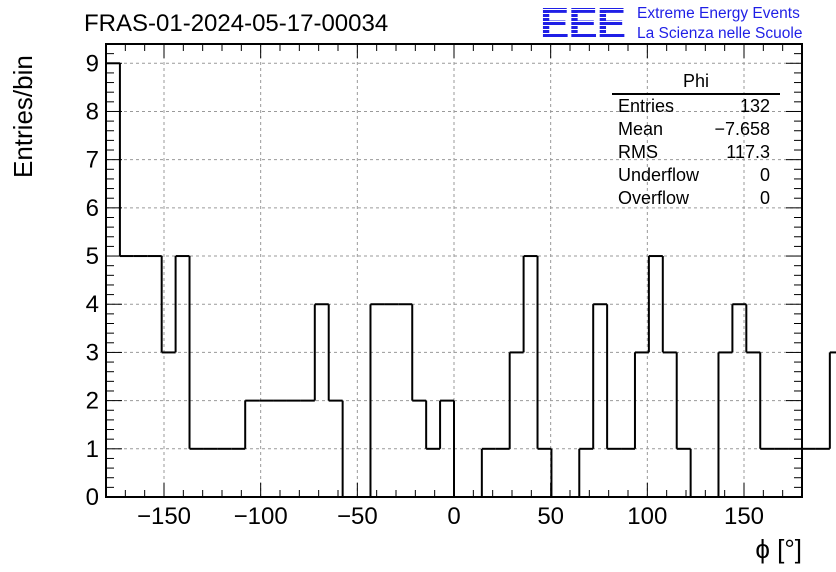  What do you see at coordinates (92, 256) in the screenshot?
I see `y-tick-label: 5` at bounding box center [92, 256].